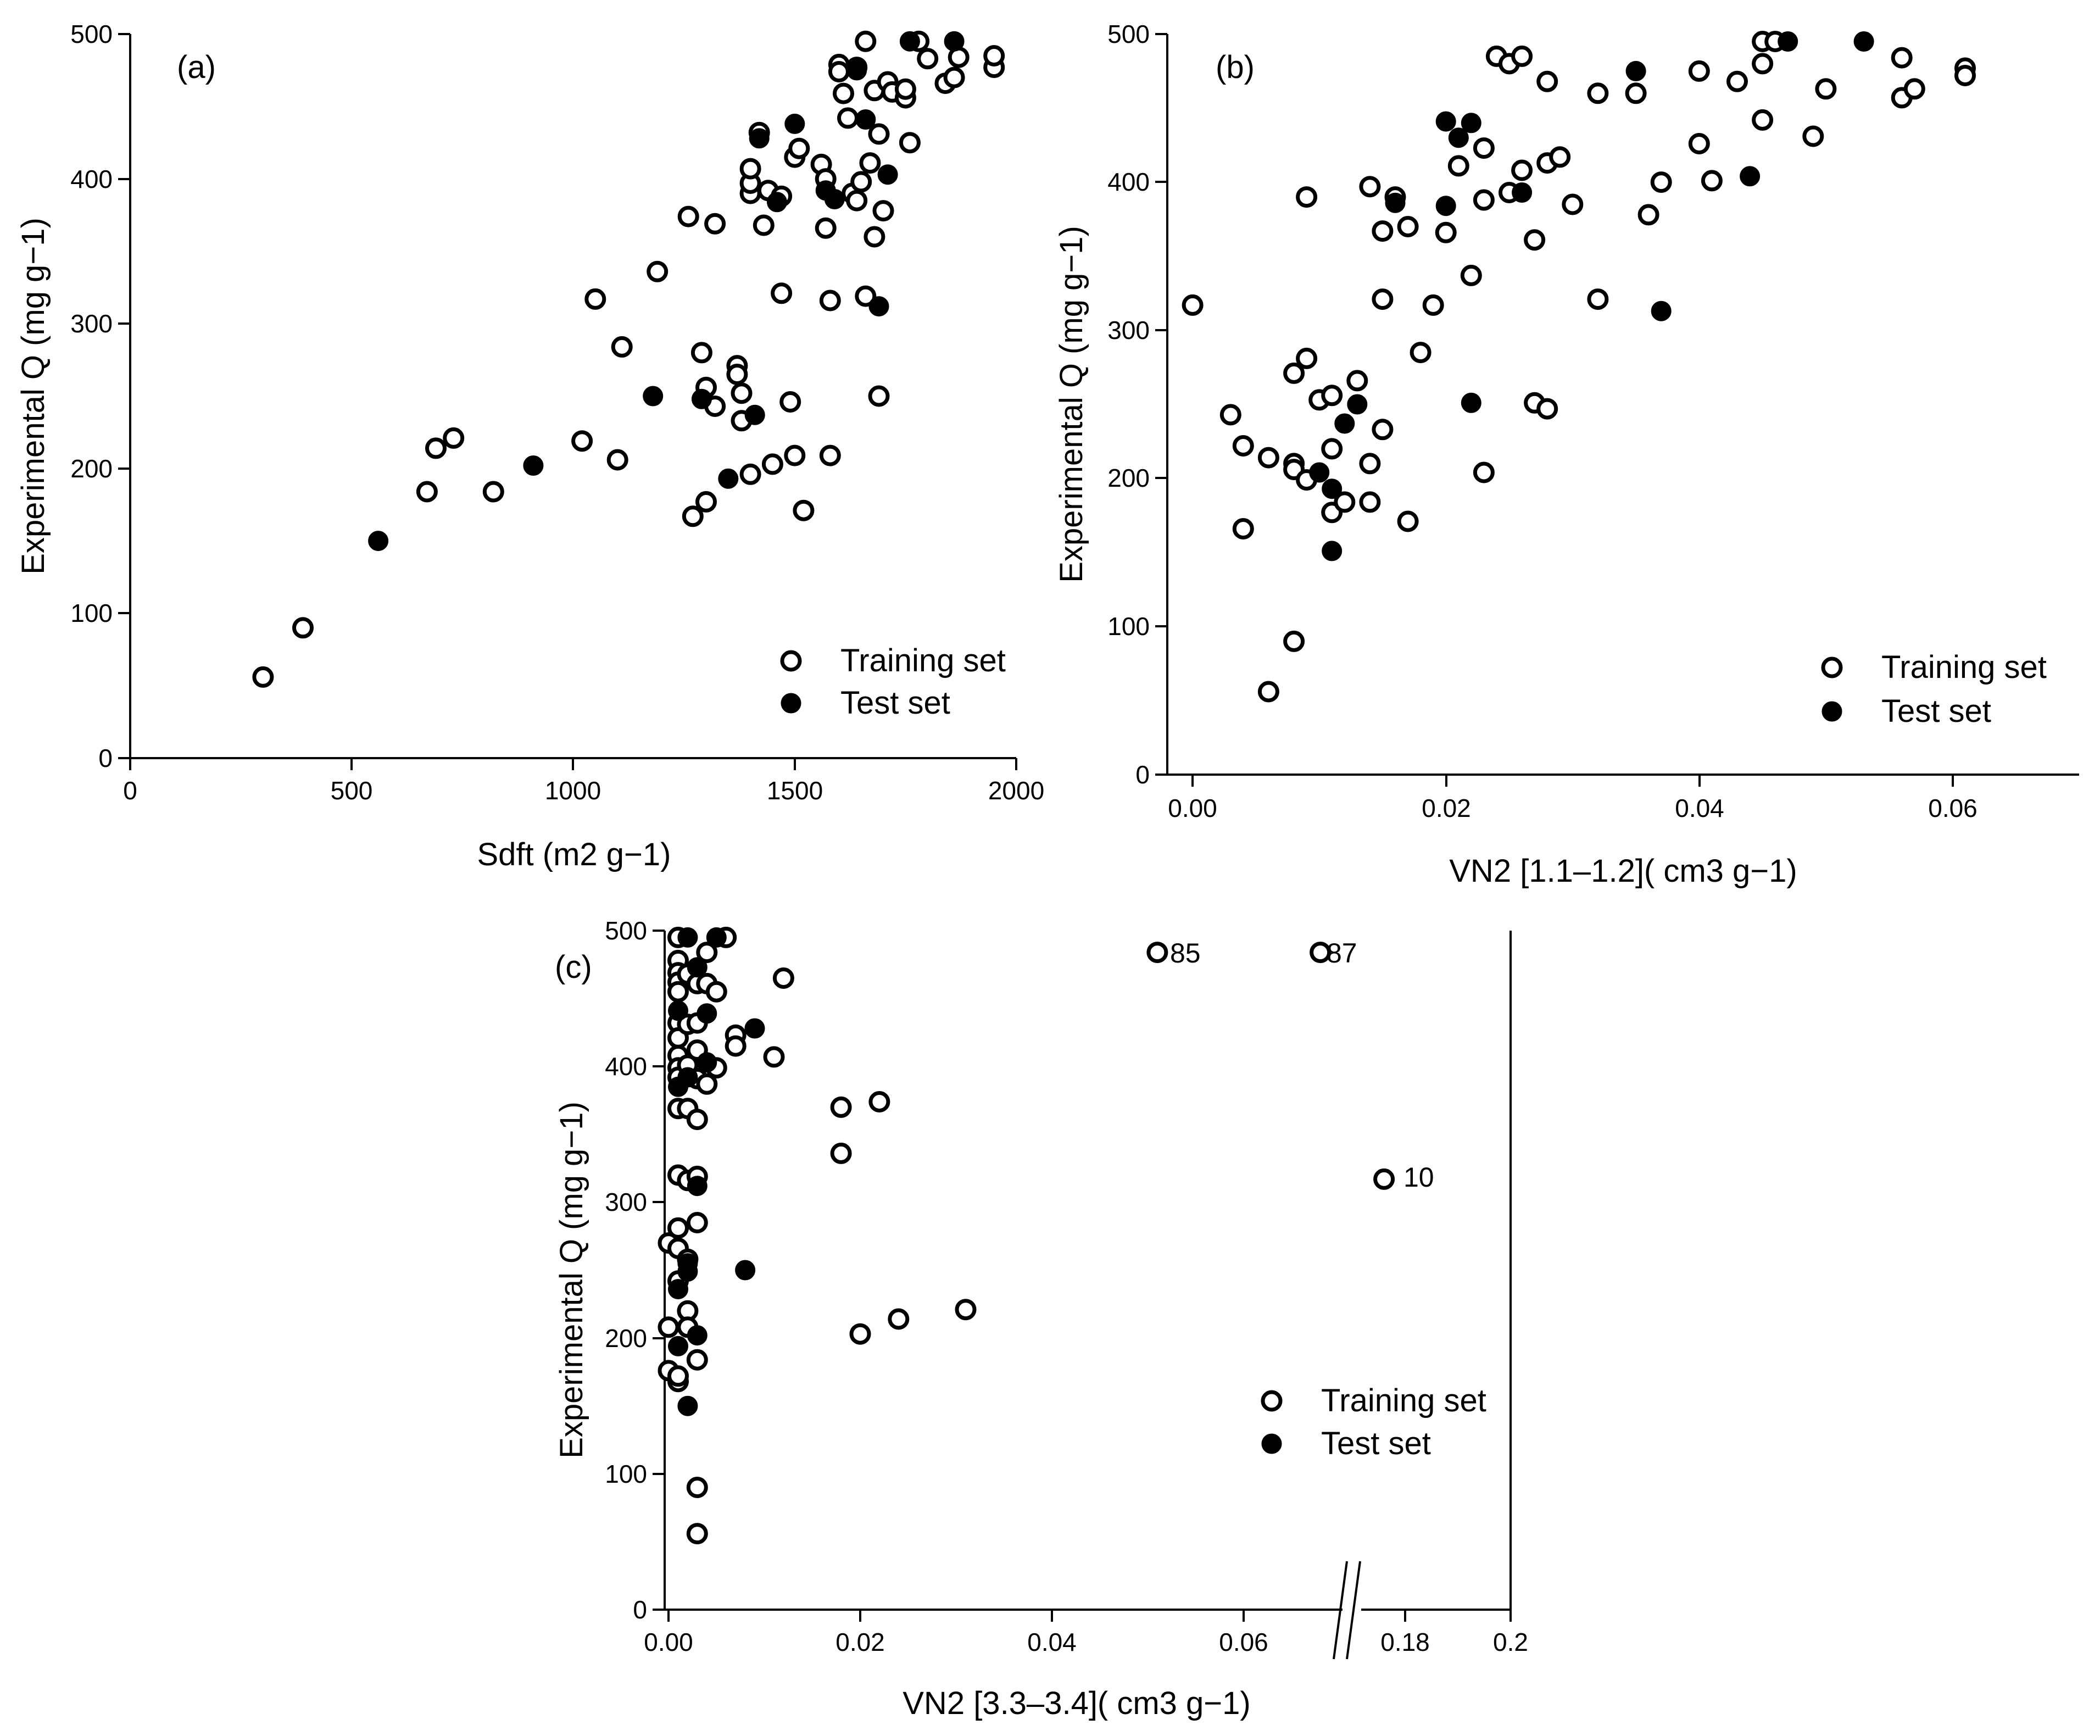 Image resolution: width=2100 pixels, height=1736 pixels. What do you see at coordinates (1405, 1642) in the screenshot?
I see `panel-c-xtick-label-4: 0.18` at bounding box center [1405, 1642].